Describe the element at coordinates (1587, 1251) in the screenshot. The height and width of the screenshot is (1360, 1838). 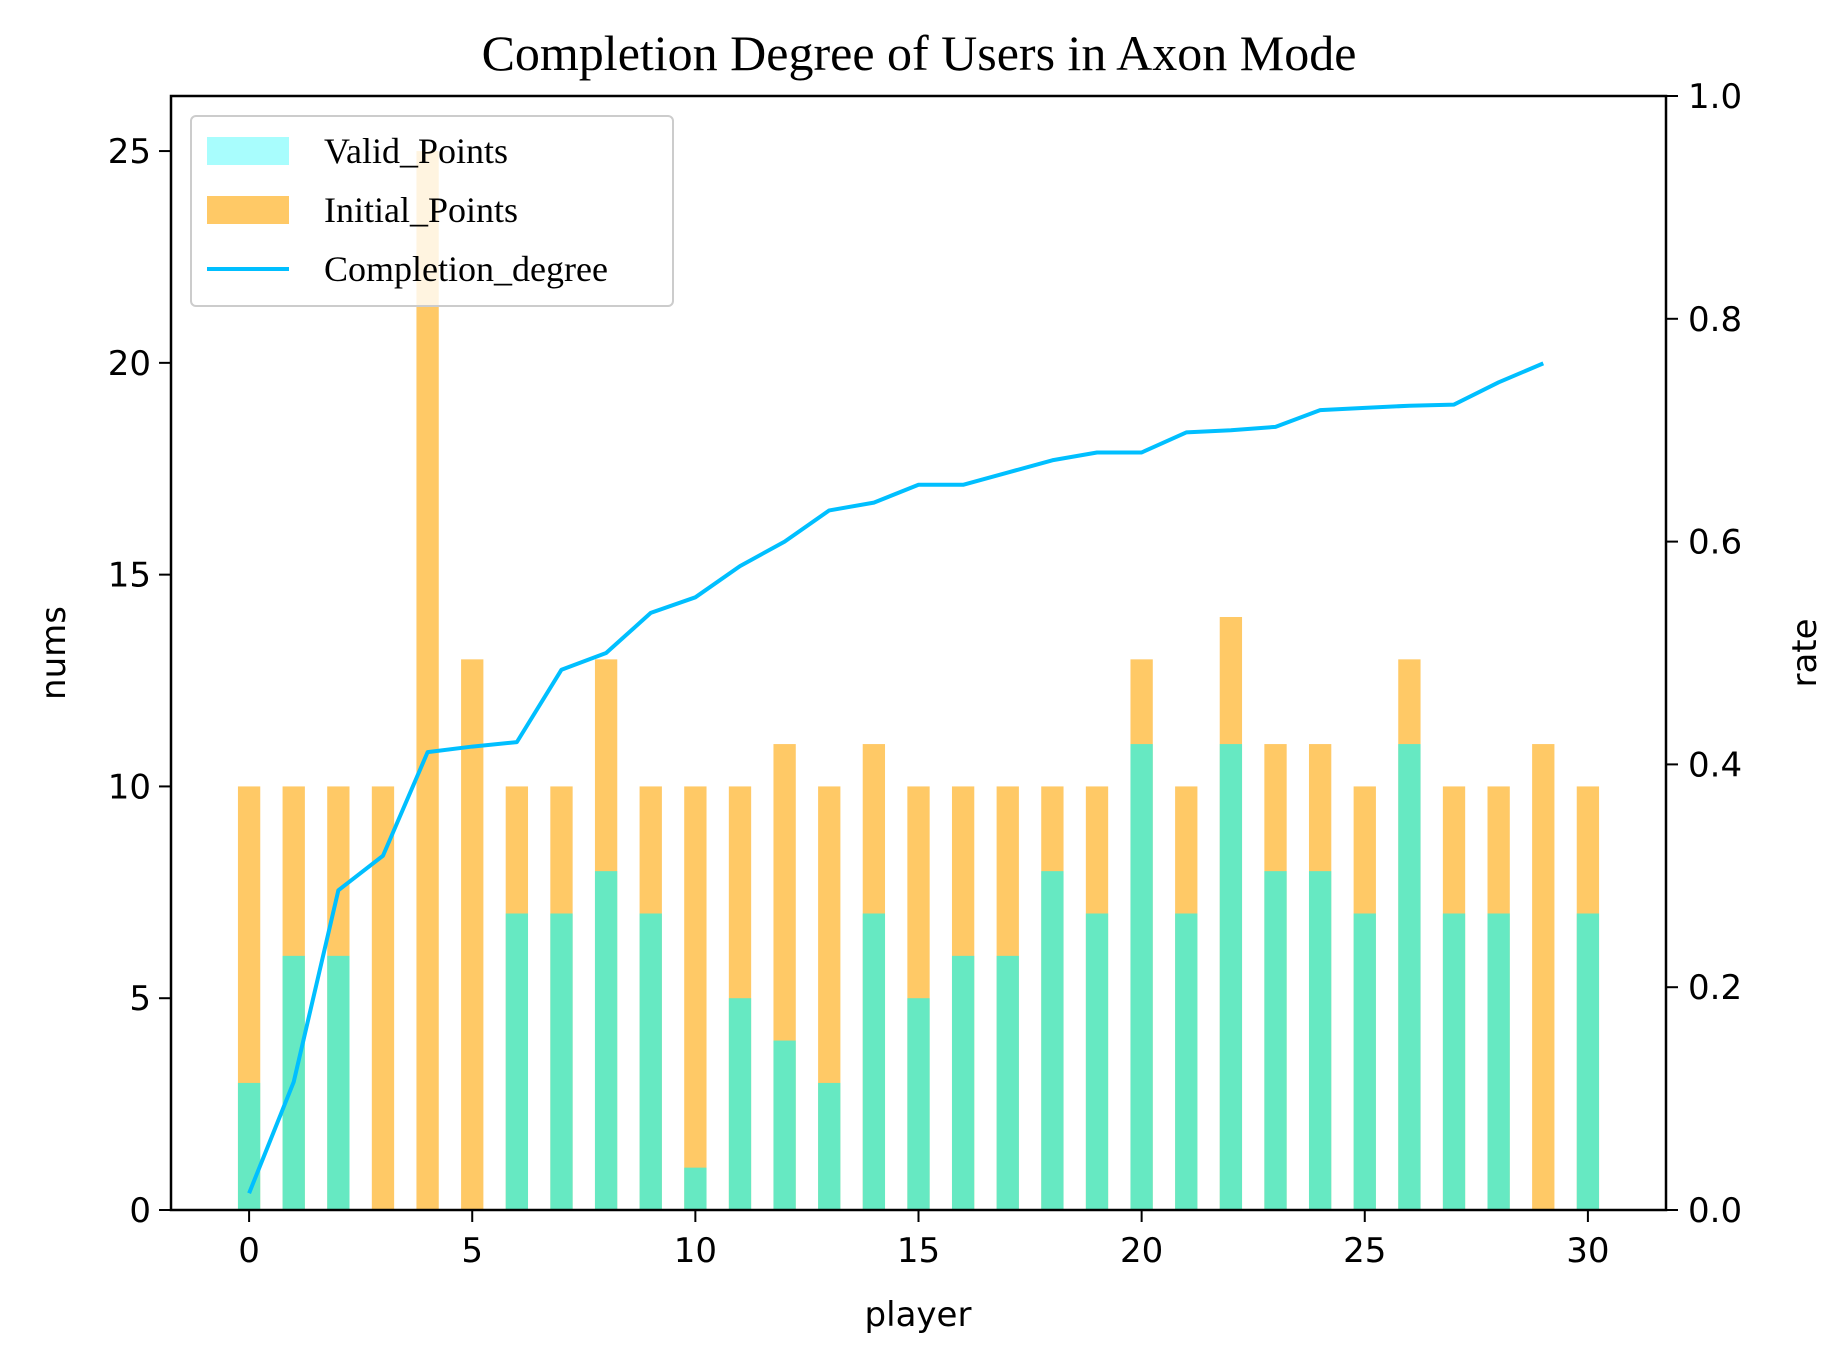
I see `x-tick-label: 30` at that location.